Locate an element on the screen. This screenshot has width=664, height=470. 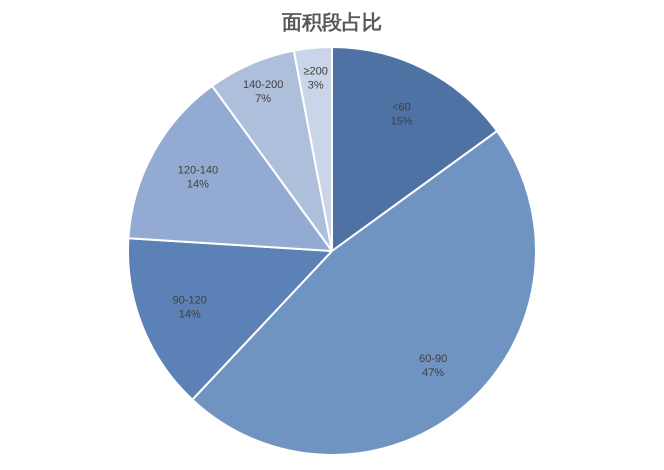
slice-label: ≥200 is located at coordinates (315, 71).